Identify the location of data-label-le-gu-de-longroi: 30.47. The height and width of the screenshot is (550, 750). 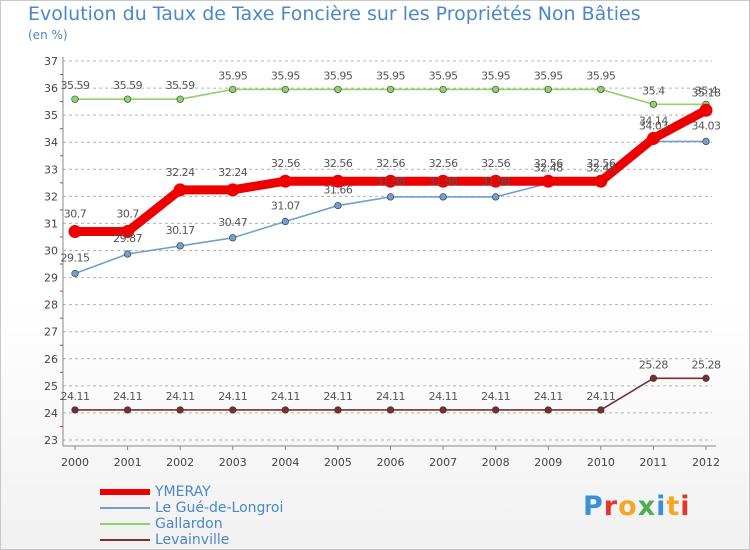
(232, 222).